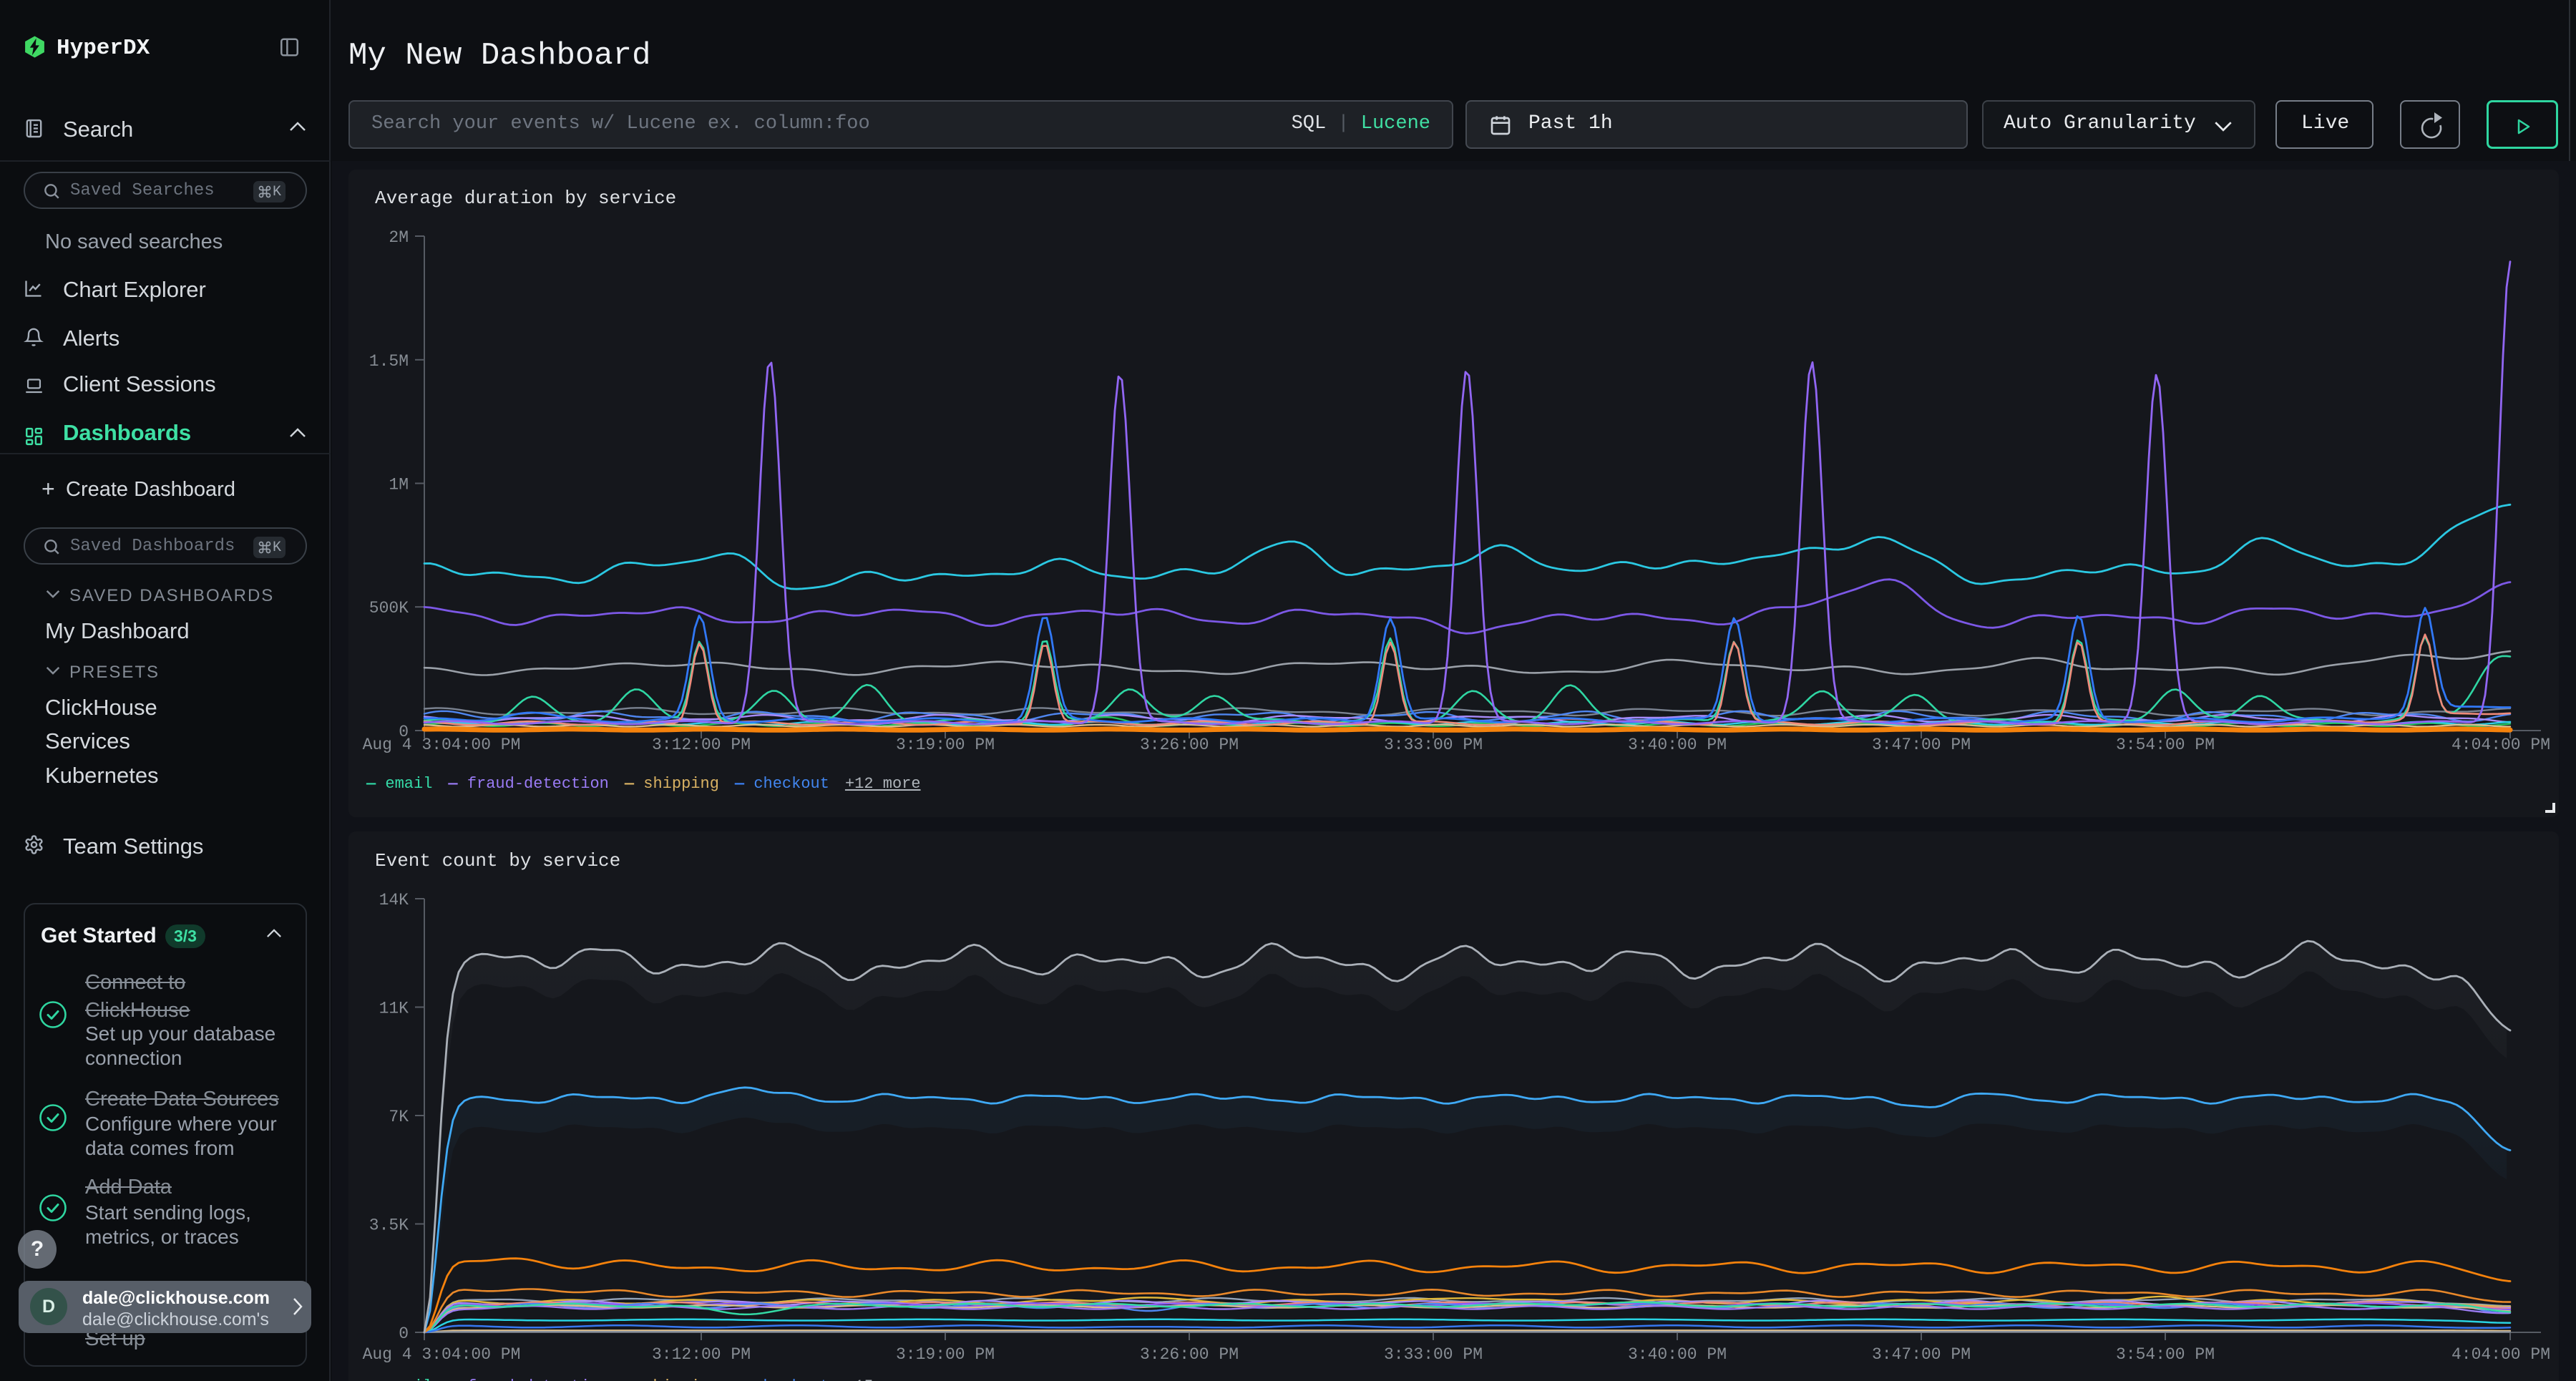 This screenshot has height=1381, width=2576. What do you see at coordinates (394, 900) in the screenshot?
I see `svg-text: 14K` at bounding box center [394, 900].